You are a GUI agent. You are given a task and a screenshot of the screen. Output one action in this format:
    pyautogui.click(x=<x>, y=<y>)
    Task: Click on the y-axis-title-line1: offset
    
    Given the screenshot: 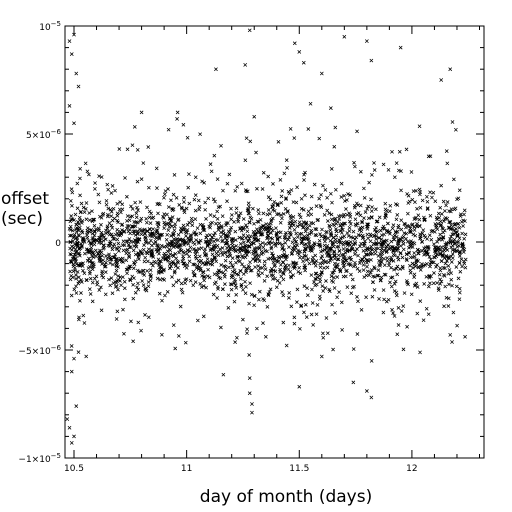 What is the action you would take?
    pyautogui.click(x=25, y=199)
    